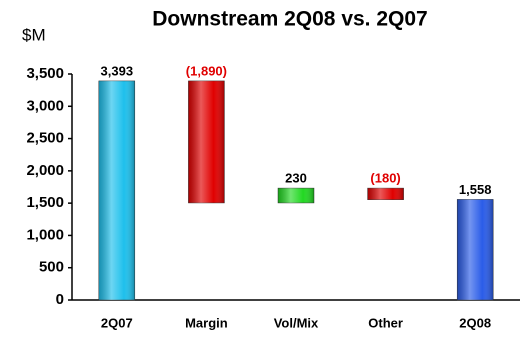 This screenshot has width=523, height=339. Describe the element at coordinates (289, 19) in the screenshot. I see `chart-title: Downstream 2Q08 vs. 2Q07` at that location.